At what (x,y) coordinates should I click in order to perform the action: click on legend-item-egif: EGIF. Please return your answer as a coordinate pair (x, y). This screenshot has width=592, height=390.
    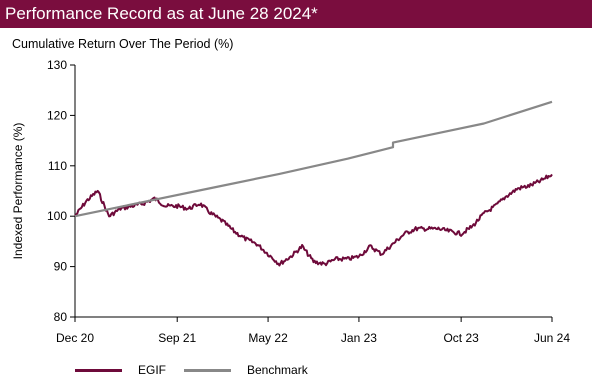
    Looking at the image, I should click on (120, 370).